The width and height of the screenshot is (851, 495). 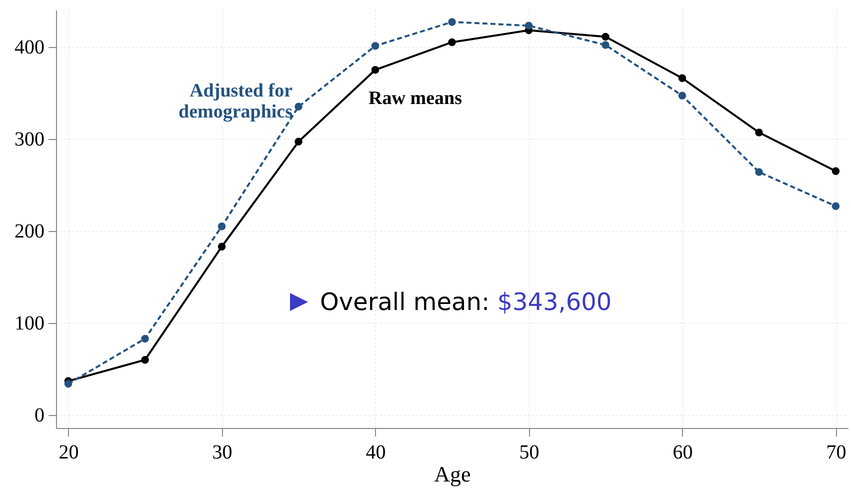 What do you see at coordinates (452, 474) in the screenshot?
I see `x-axis-title: Age` at bounding box center [452, 474].